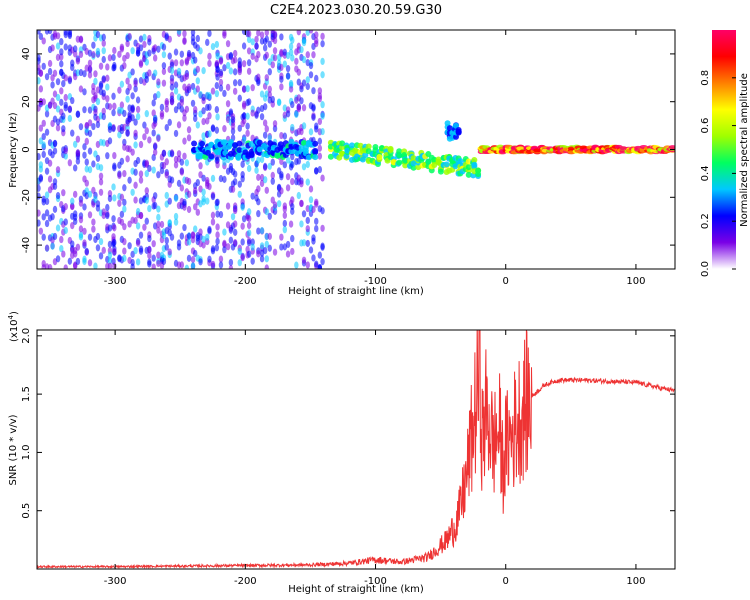 The width and height of the screenshot is (750, 600). Describe the element at coordinates (26, 197) in the screenshot. I see `spectrogram-y-tick-label: -20` at that location.